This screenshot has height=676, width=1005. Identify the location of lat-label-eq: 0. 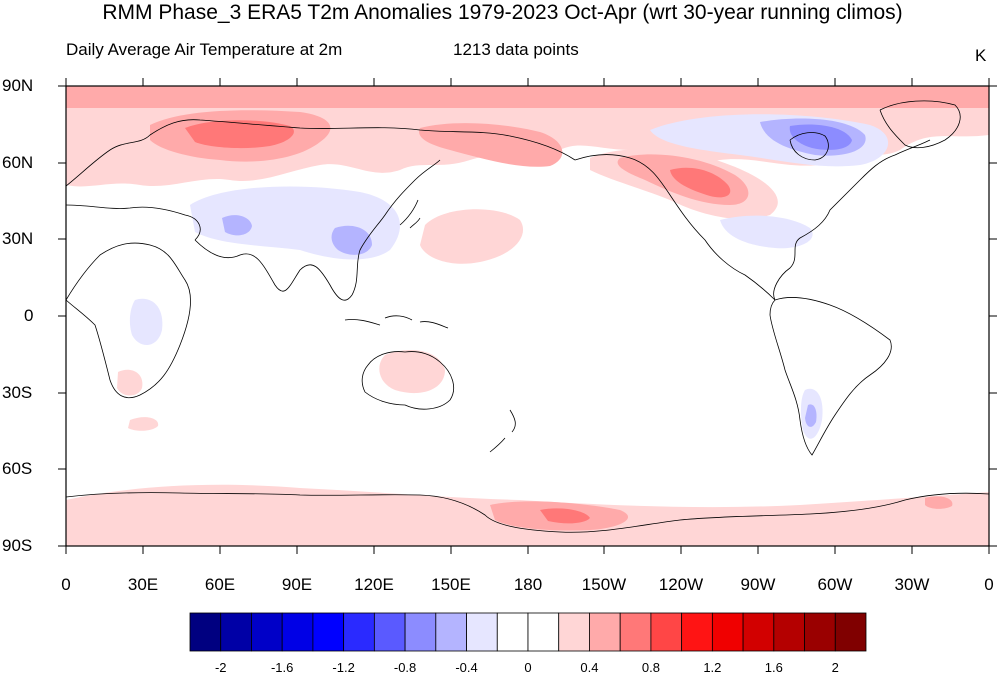
(29, 315).